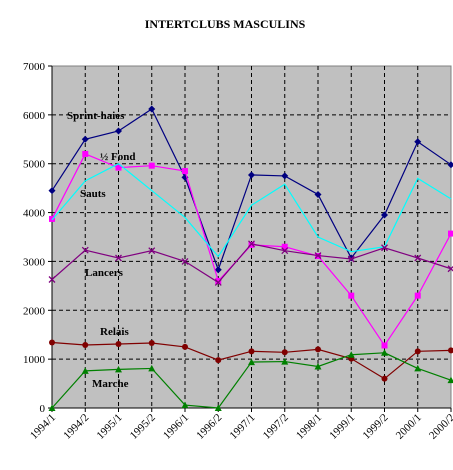 This screenshot has height=470, width=453. What do you see at coordinates (110, 384) in the screenshot?
I see `series-label-marche: Marche` at bounding box center [110, 384].